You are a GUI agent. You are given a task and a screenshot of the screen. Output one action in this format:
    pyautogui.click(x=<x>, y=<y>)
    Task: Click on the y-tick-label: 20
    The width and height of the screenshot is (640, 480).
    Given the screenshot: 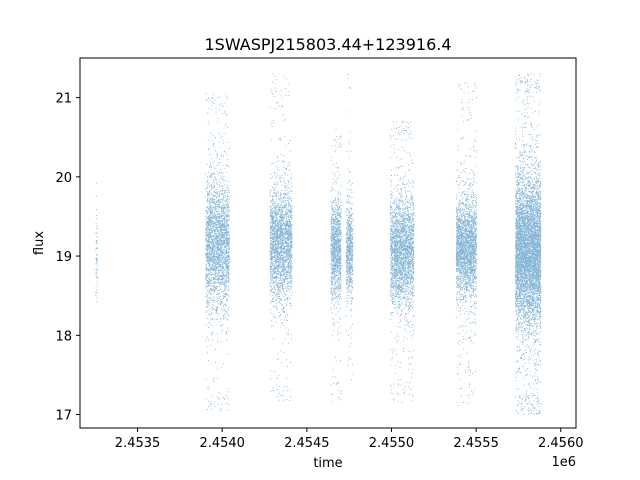 What is the action you would take?
    pyautogui.click(x=63, y=178)
    